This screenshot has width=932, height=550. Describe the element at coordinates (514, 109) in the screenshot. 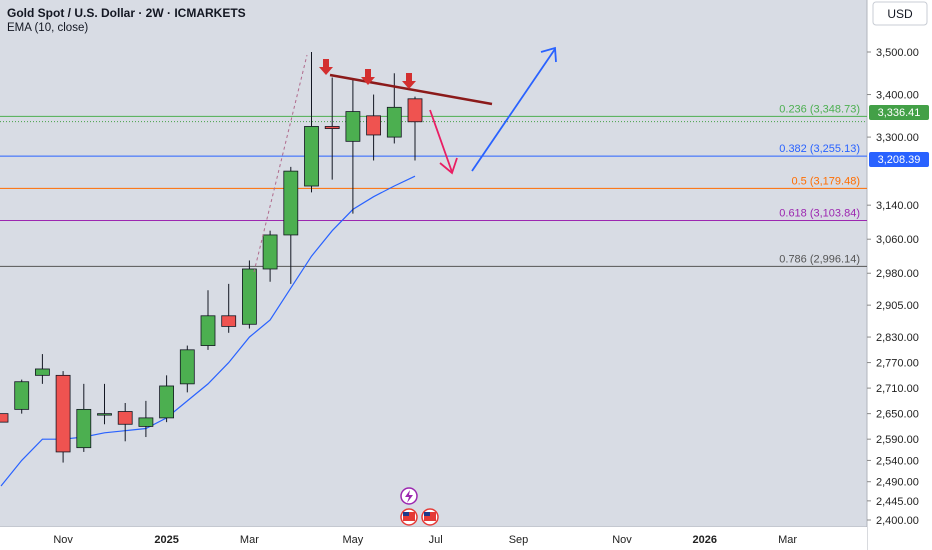

I see `blue-up-arrow` at that location.